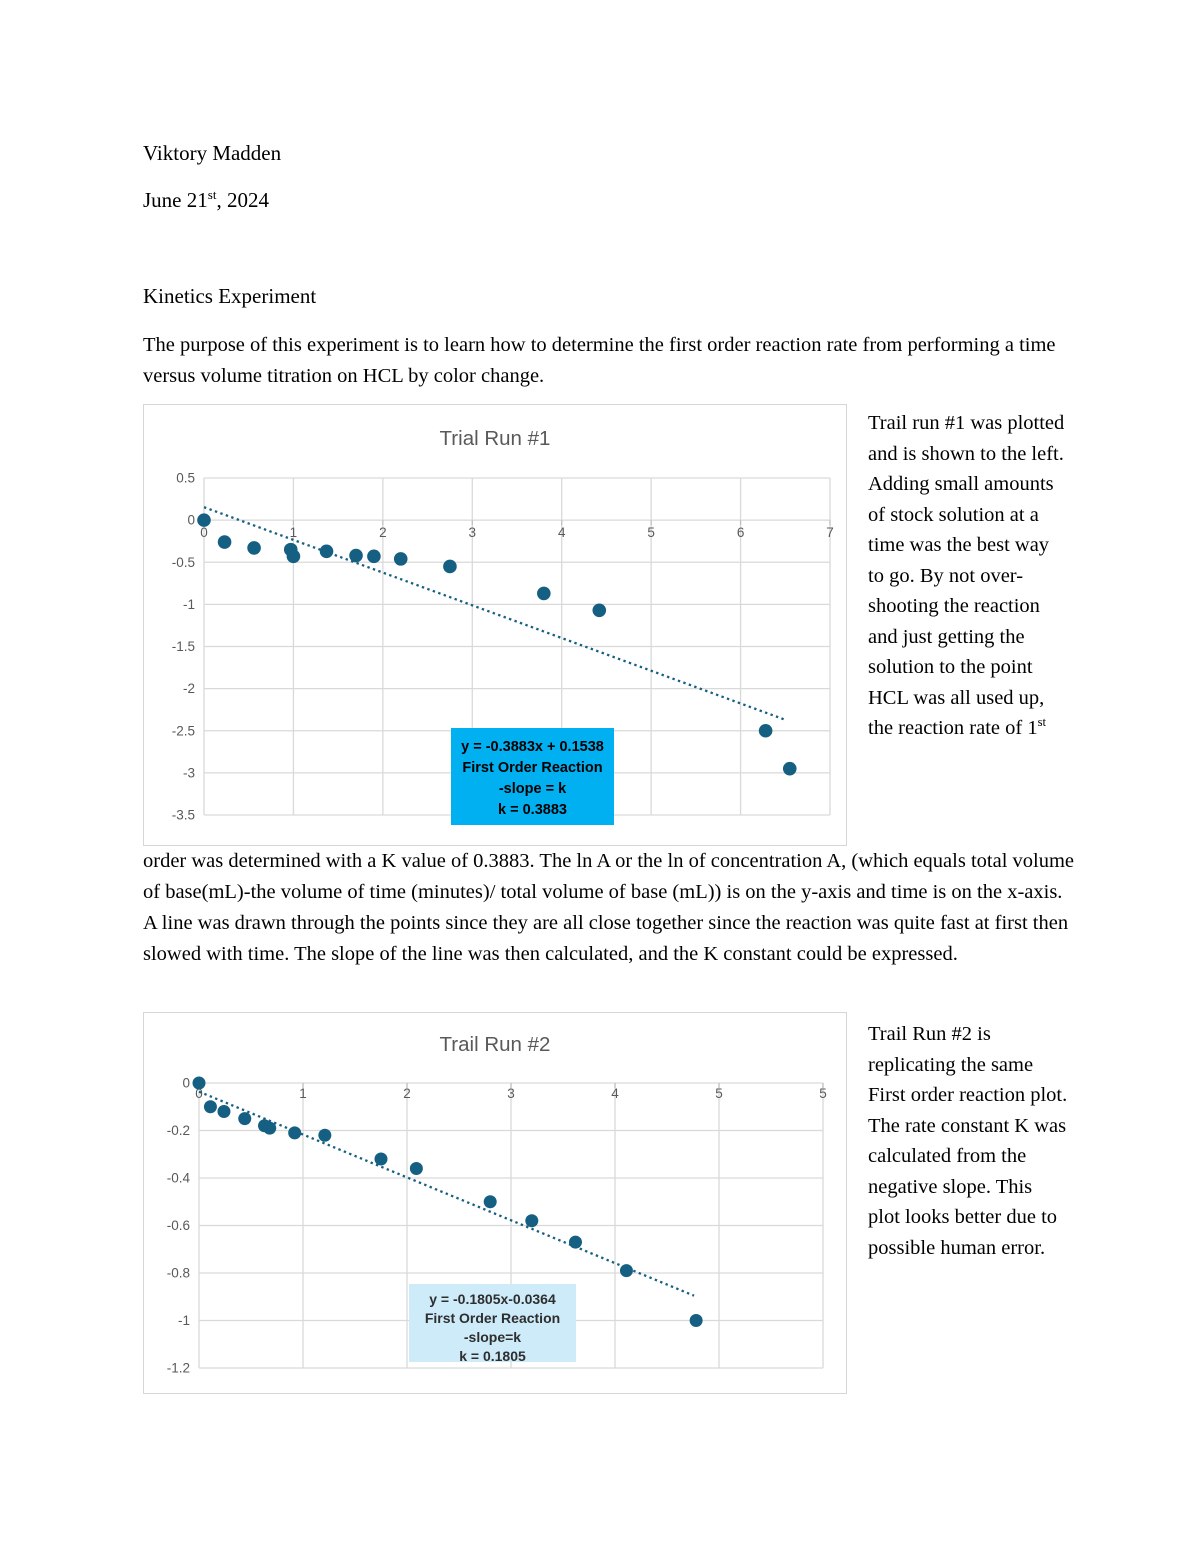 The width and height of the screenshot is (1200, 1553). I want to click on svg-text: -0.4, so click(179, 1178).